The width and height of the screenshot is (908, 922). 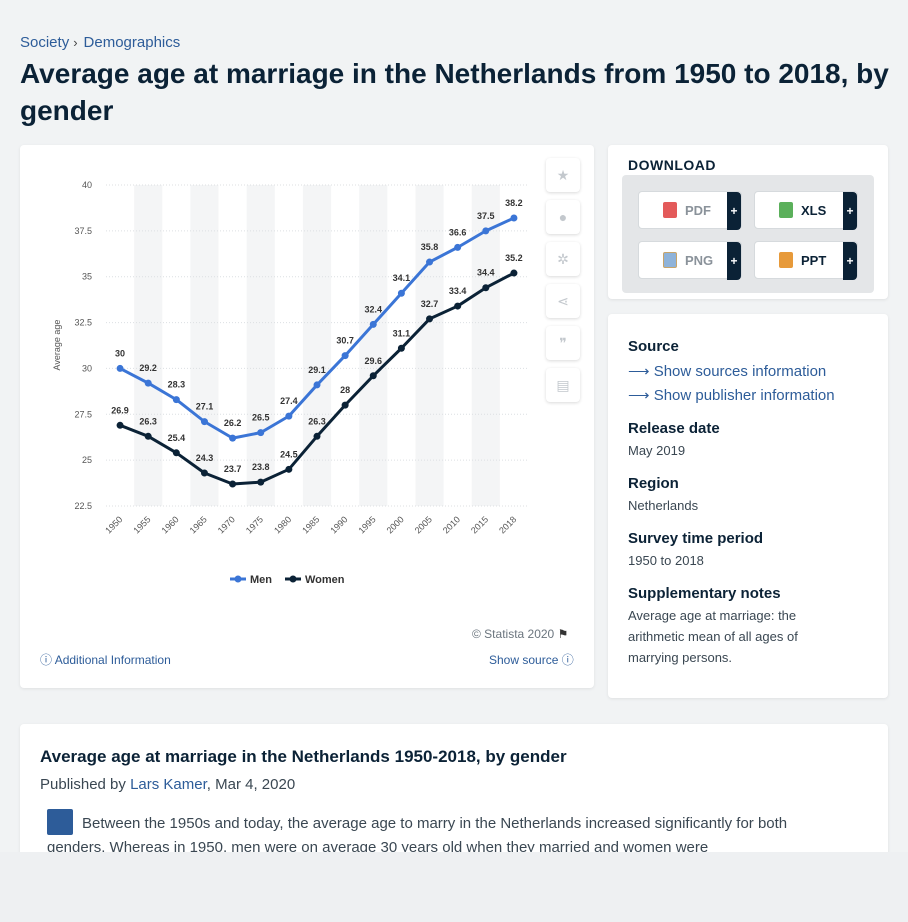 What do you see at coordinates (282, 524) in the screenshot?
I see `x-tick-label: 1980` at bounding box center [282, 524].